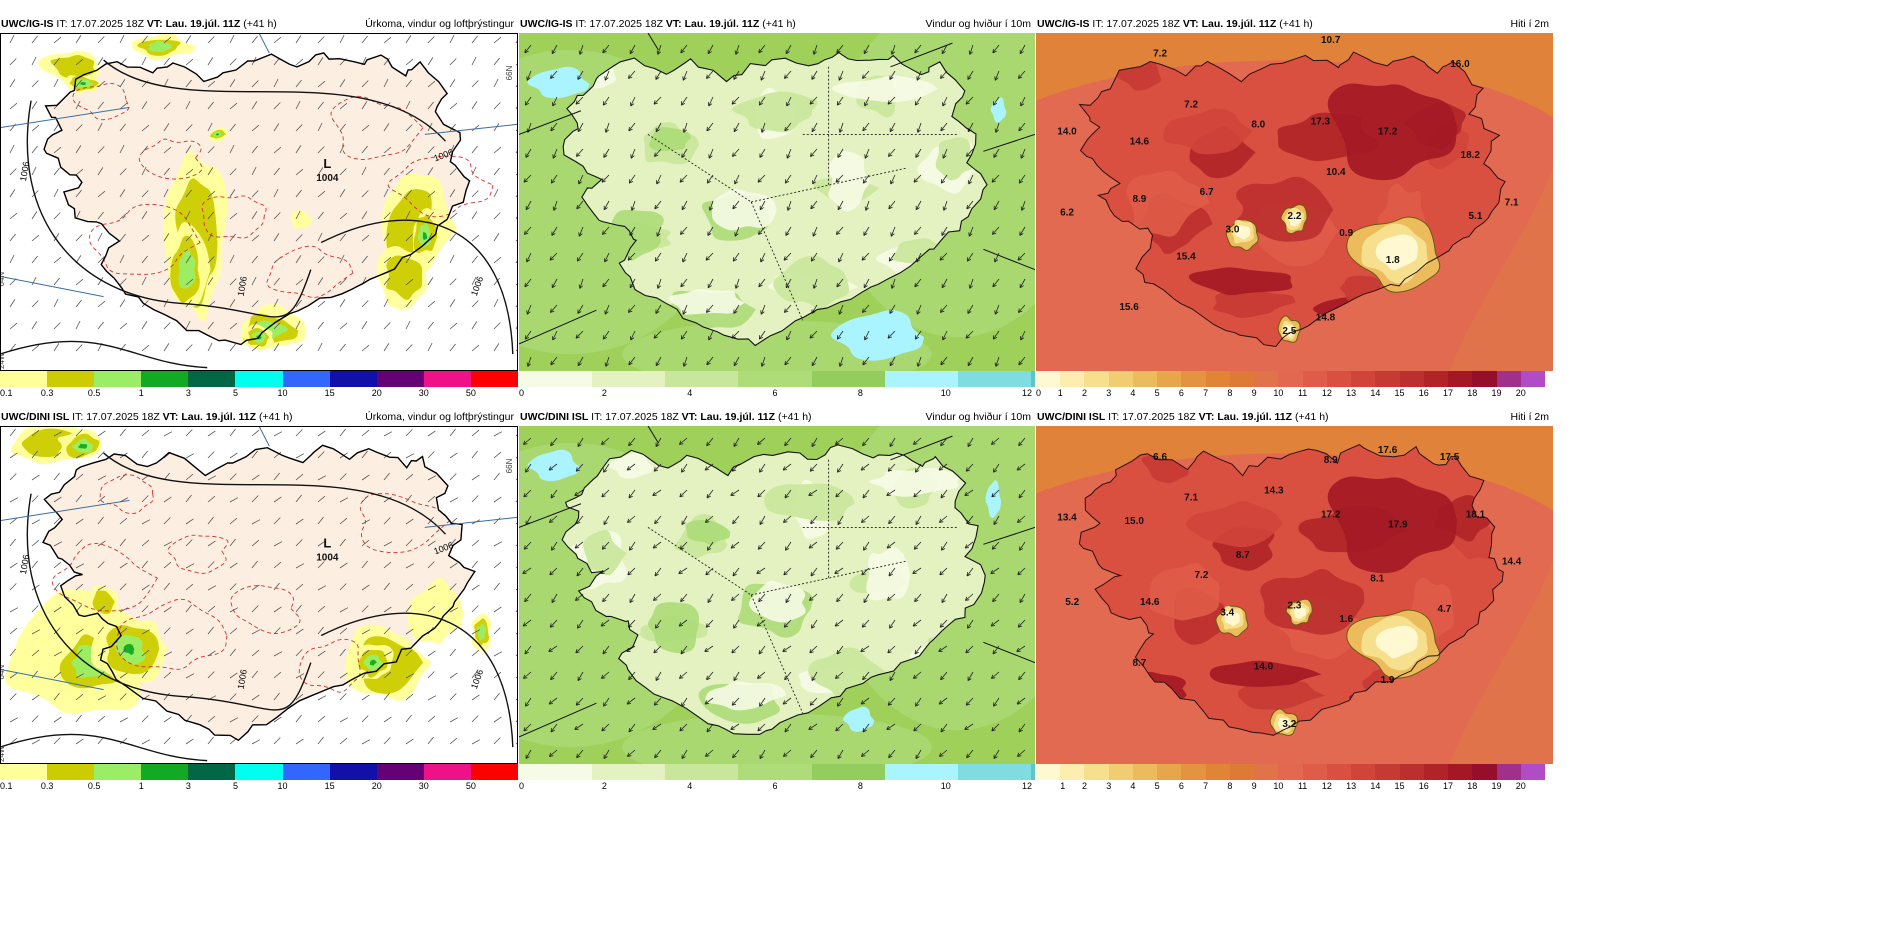  Describe the element at coordinates (522, 393) in the screenshot. I see `legend-tick-label: 0` at that location.